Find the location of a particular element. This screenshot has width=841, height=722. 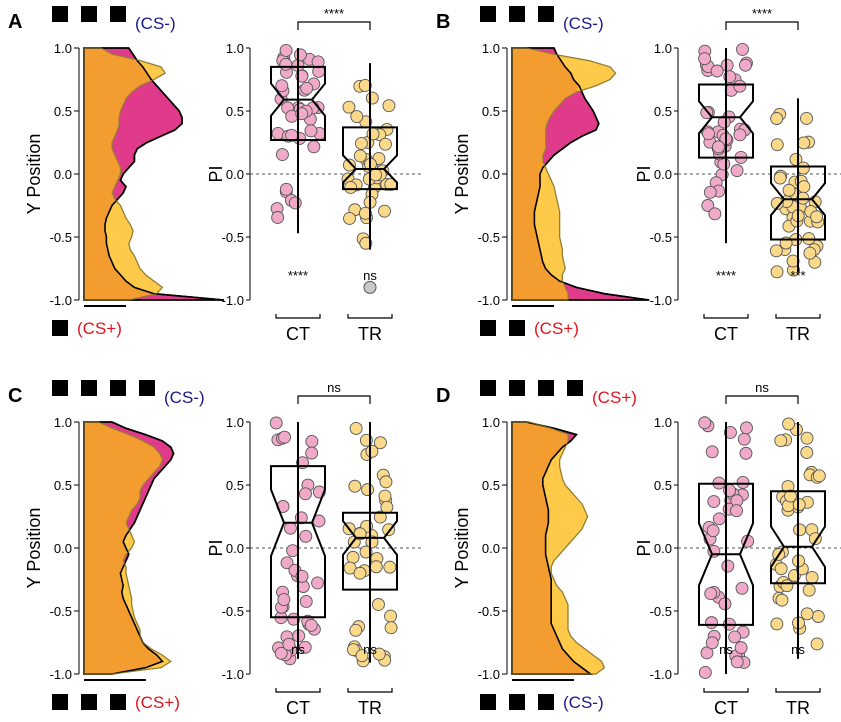

pi-y-tick-label: 0.0 is located at coordinates (663, 174).